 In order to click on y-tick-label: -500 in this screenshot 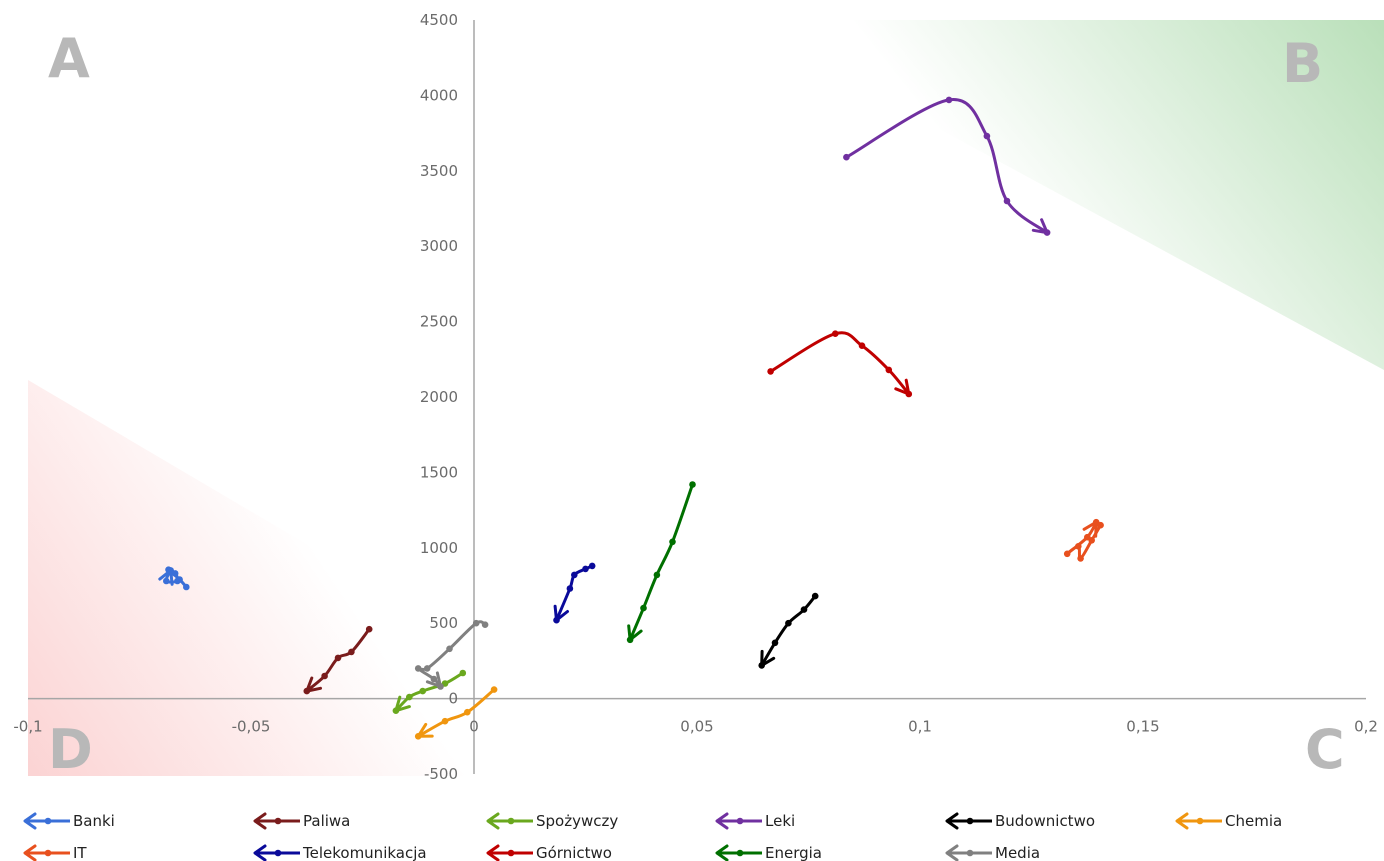, I will do `click(441, 774)`.